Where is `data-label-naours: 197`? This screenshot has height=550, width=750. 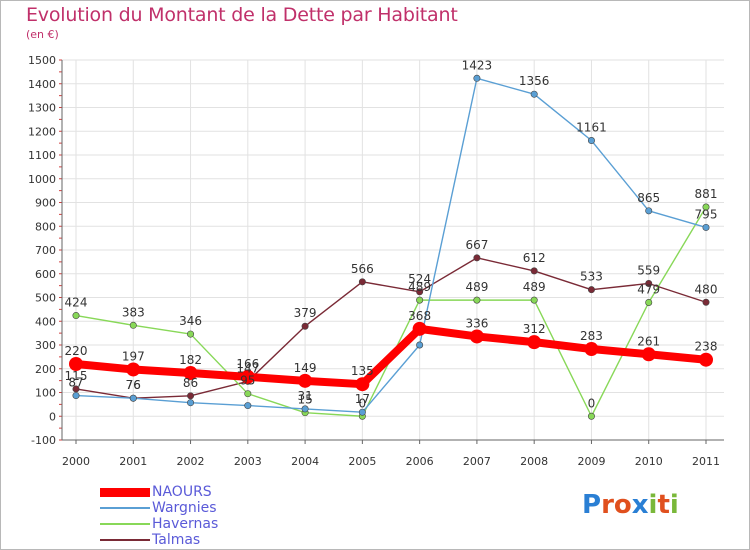 data-label-naours: 197 is located at coordinates (133, 356).